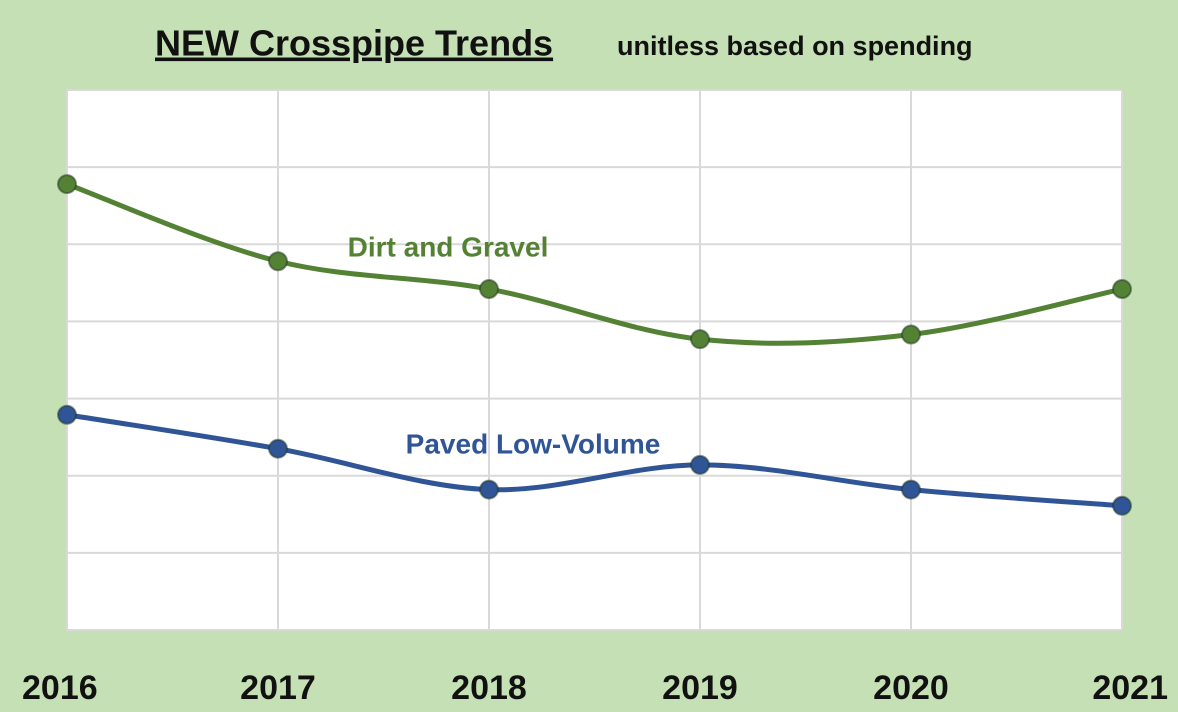 The height and width of the screenshot is (712, 1178). I want to click on x-tick-label: 2019, so click(700, 688).